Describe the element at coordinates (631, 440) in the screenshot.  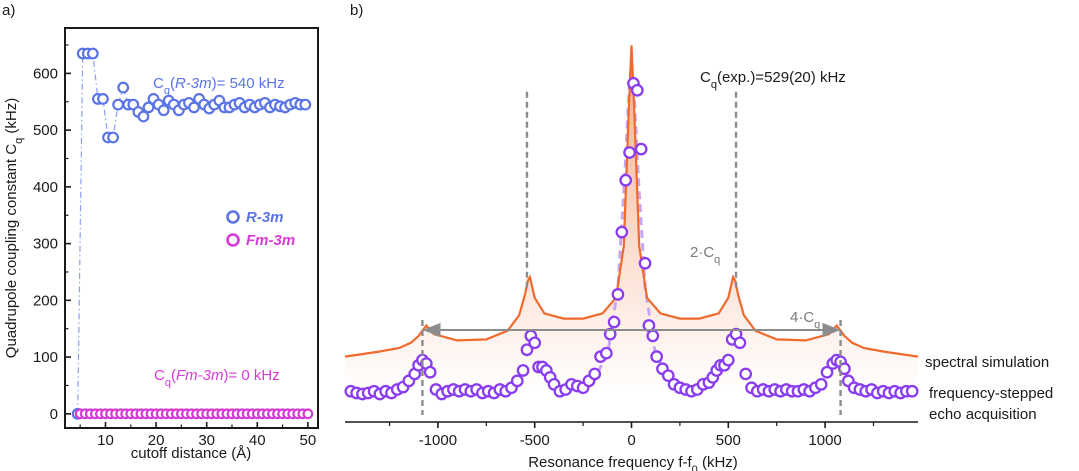
I see `panel-b-x-tick-label: 0` at that location.